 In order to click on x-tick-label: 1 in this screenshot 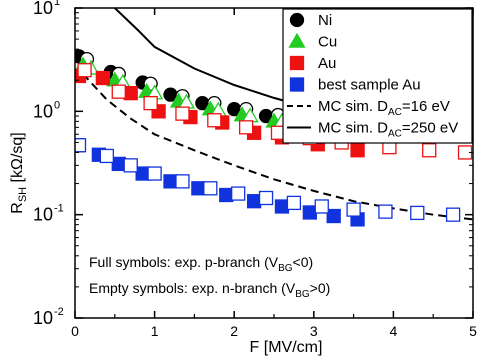, I will do `click(155, 331)`.